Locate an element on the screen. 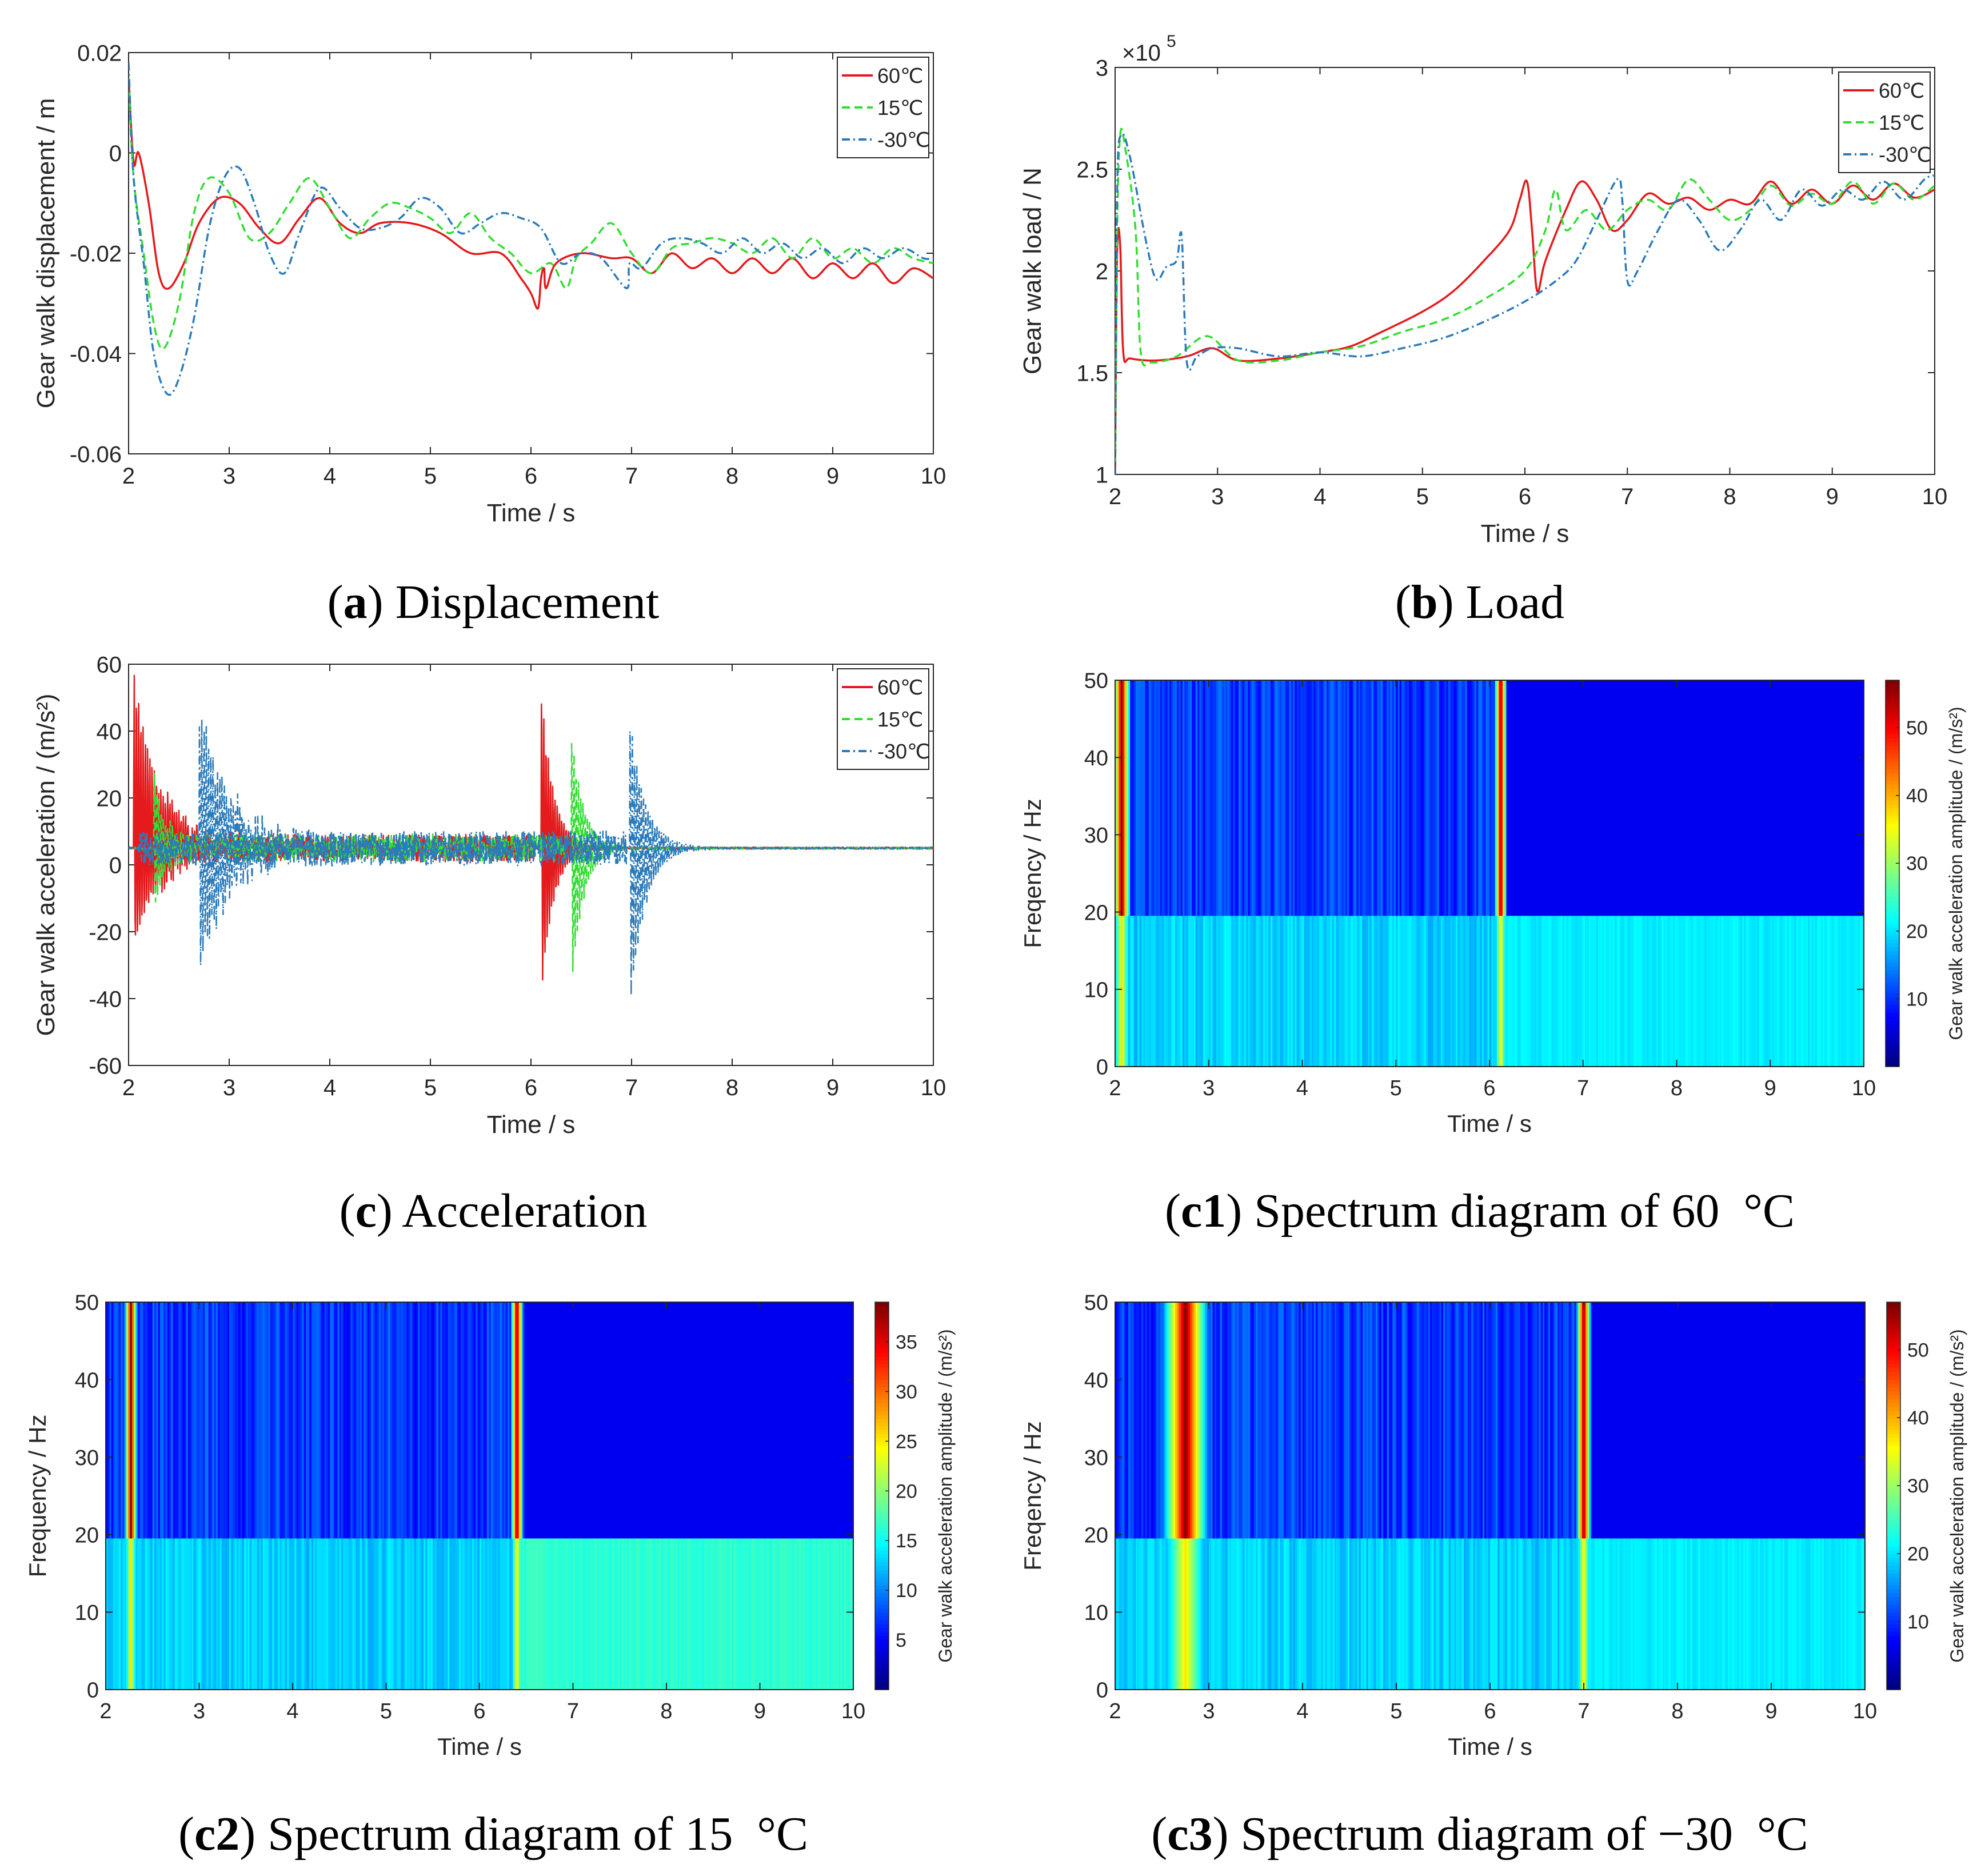  c-ylabel: Gear walk acceleration / (m/s²) is located at coordinates (46, 864).